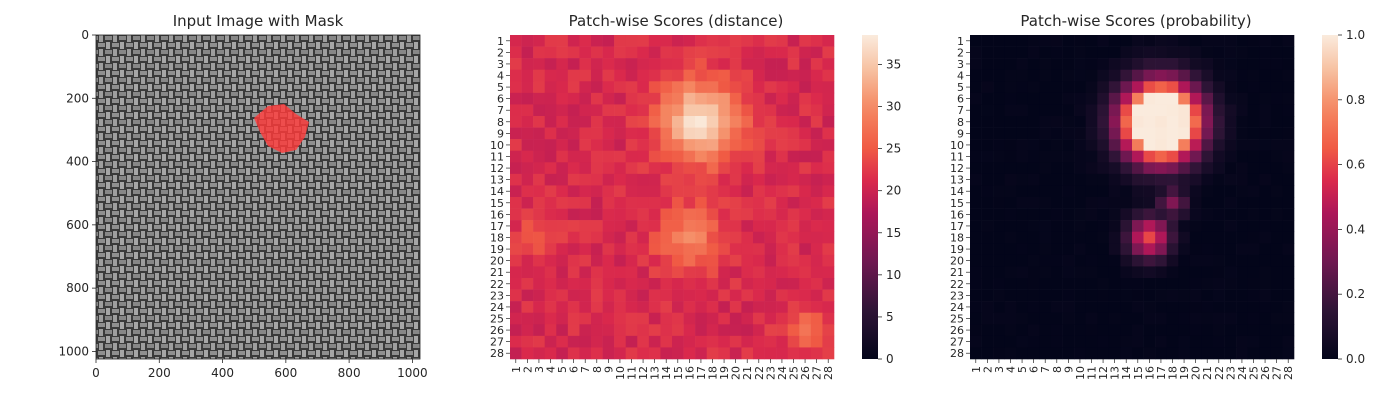 The height and width of the screenshot is (400, 1400). What do you see at coordinates (957, 238) in the screenshot?
I see `row-tick-label: 18` at bounding box center [957, 238].